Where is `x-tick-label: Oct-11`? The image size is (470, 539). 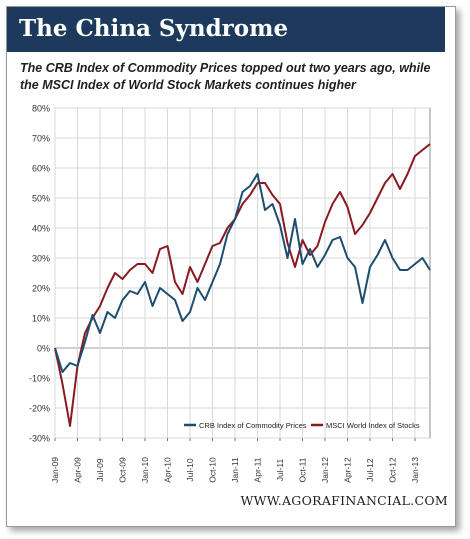 x-tick-label: Oct-11 is located at coordinates (303, 469).